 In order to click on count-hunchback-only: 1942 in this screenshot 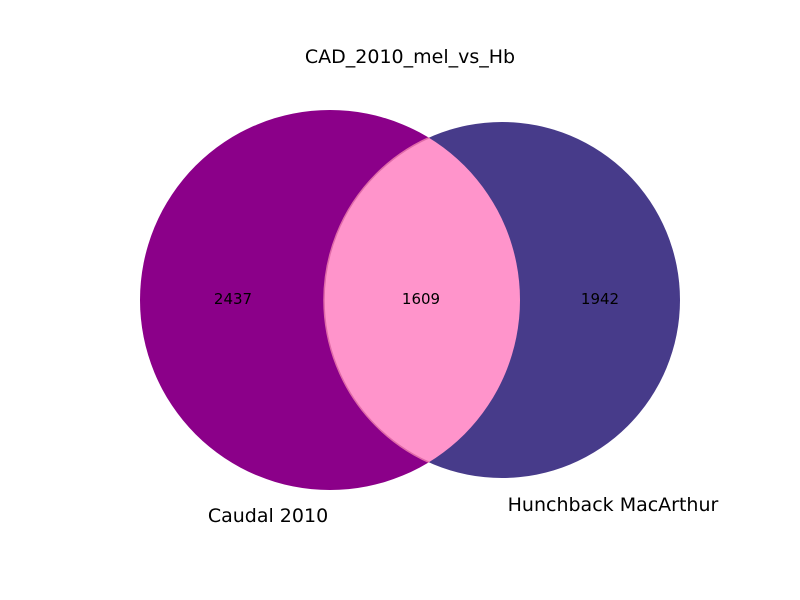, I will do `click(600, 299)`.